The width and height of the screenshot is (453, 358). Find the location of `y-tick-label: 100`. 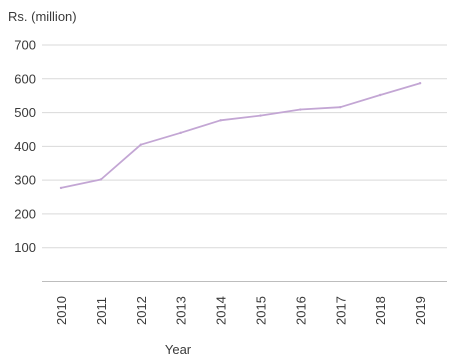

y-tick-label: 100 is located at coordinates (25, 247).